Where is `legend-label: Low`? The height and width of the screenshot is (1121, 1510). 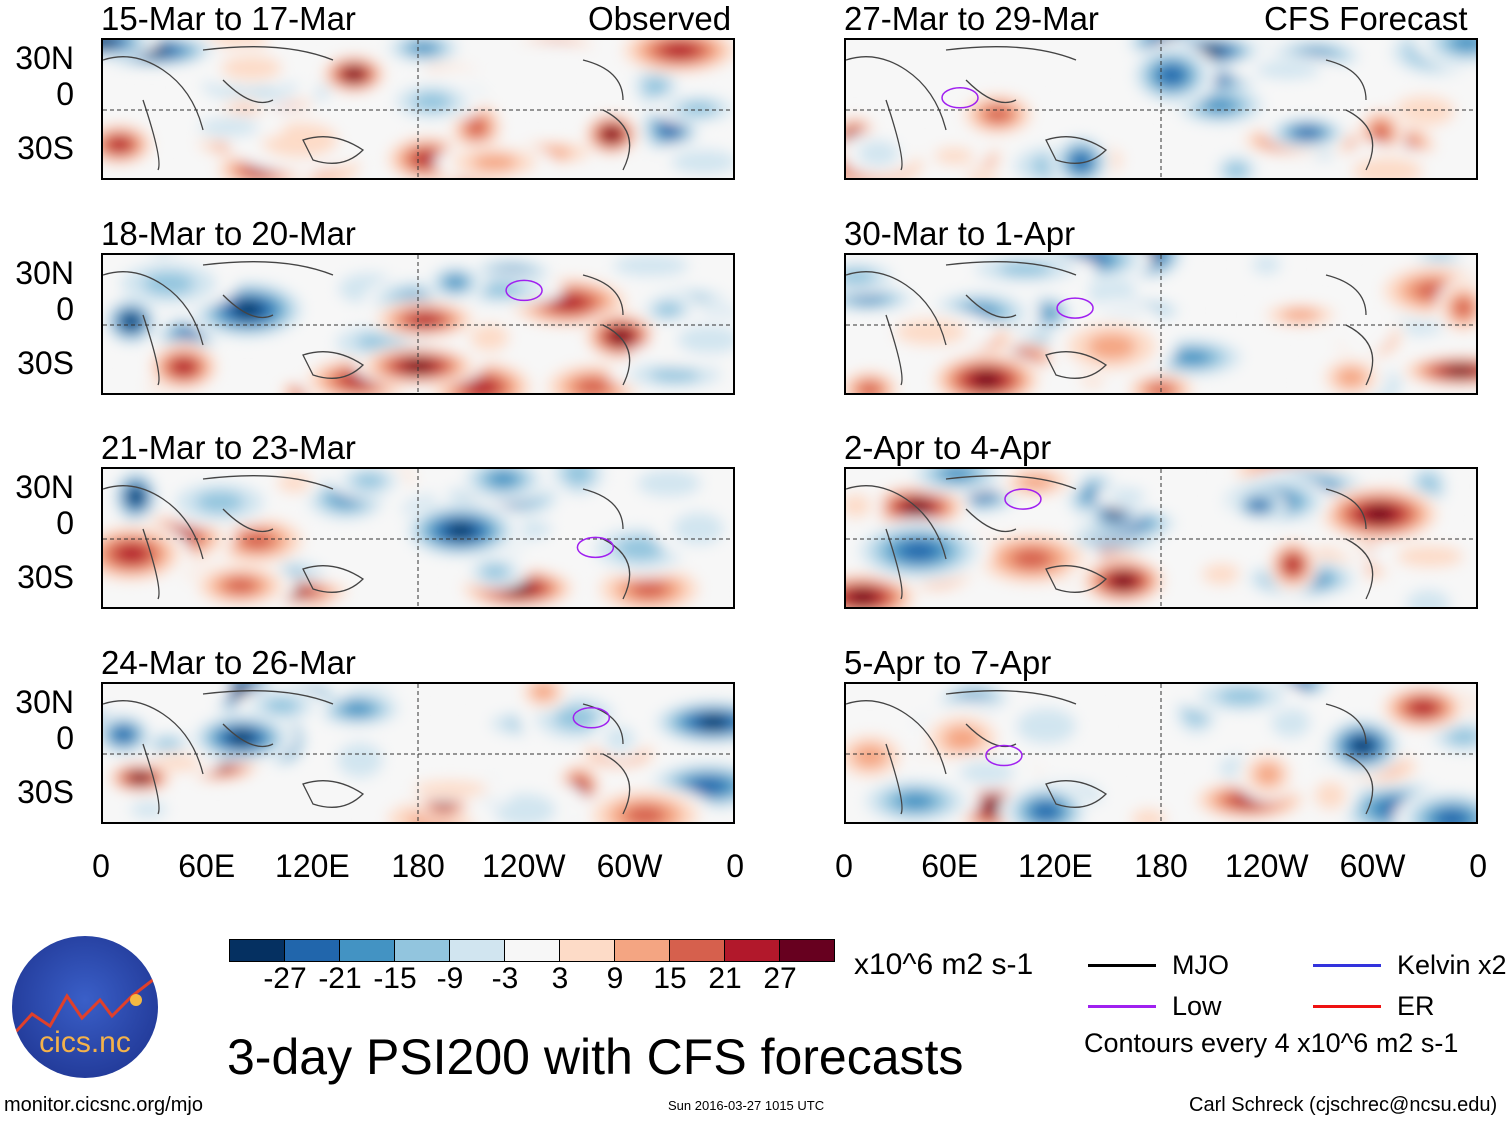 legend-label: Low is located at coordinates (1197, 1006).